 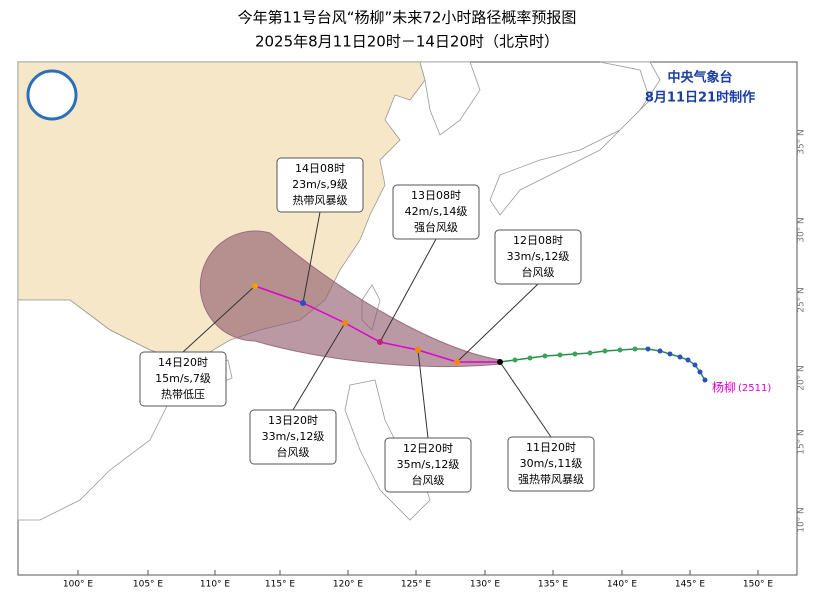 What do you see at coordinates (280, 585) in the screenshot?
I see `lon-label: 115° E` at bounding box center [280, 585].